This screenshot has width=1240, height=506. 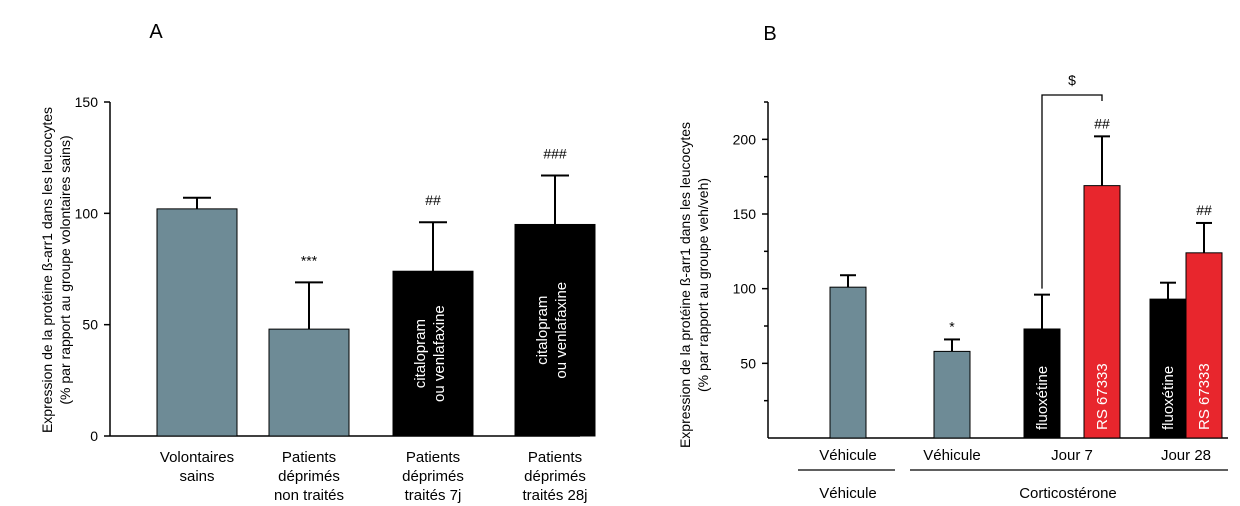 I want to click on panel-a-label: A, so click(x=156, y=32).